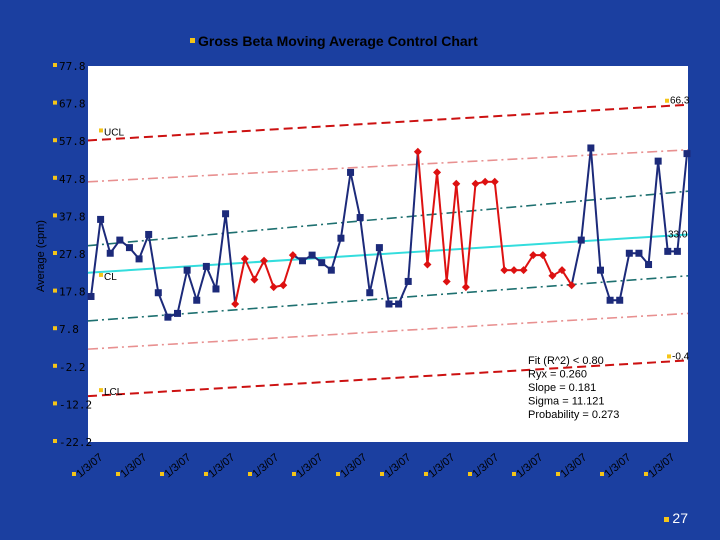 The height and width of the screenshot is (540, 720). I want to click on y-tick-label: 57.8, so click(72, 141).